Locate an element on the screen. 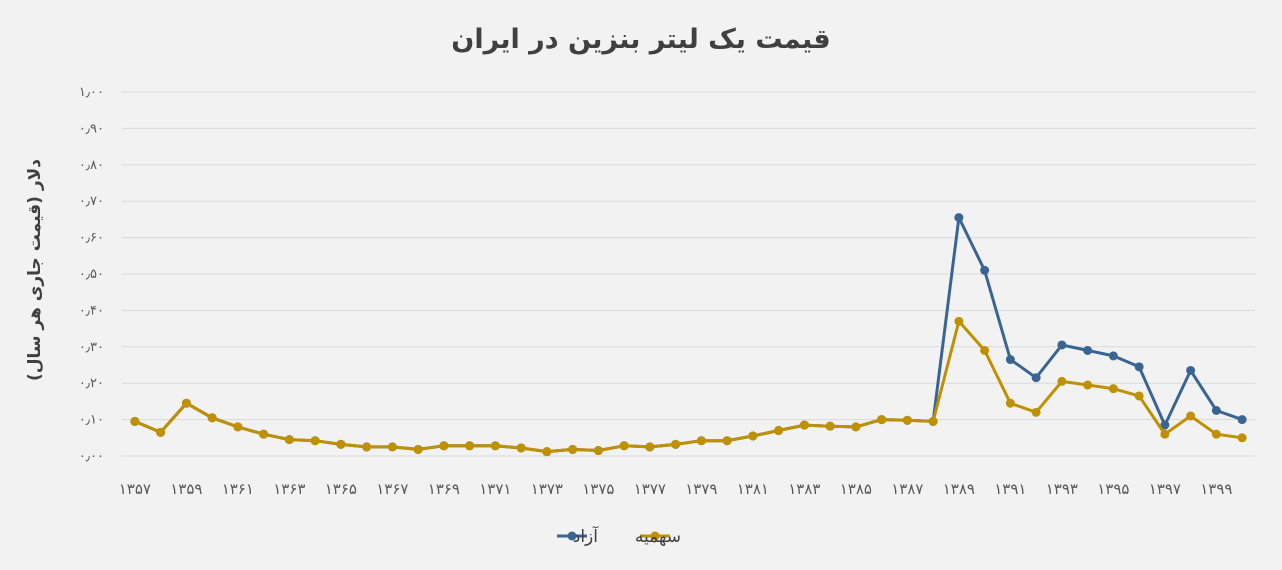 This screenshot has width=1282, height=570. y-tick-label: ۱٫۰۰ is located at coordinates (91, 92).